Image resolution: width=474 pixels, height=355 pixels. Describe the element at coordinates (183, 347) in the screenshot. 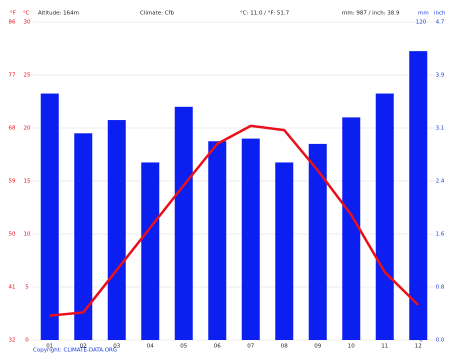

I see `x-tick-label: 05` at that location.